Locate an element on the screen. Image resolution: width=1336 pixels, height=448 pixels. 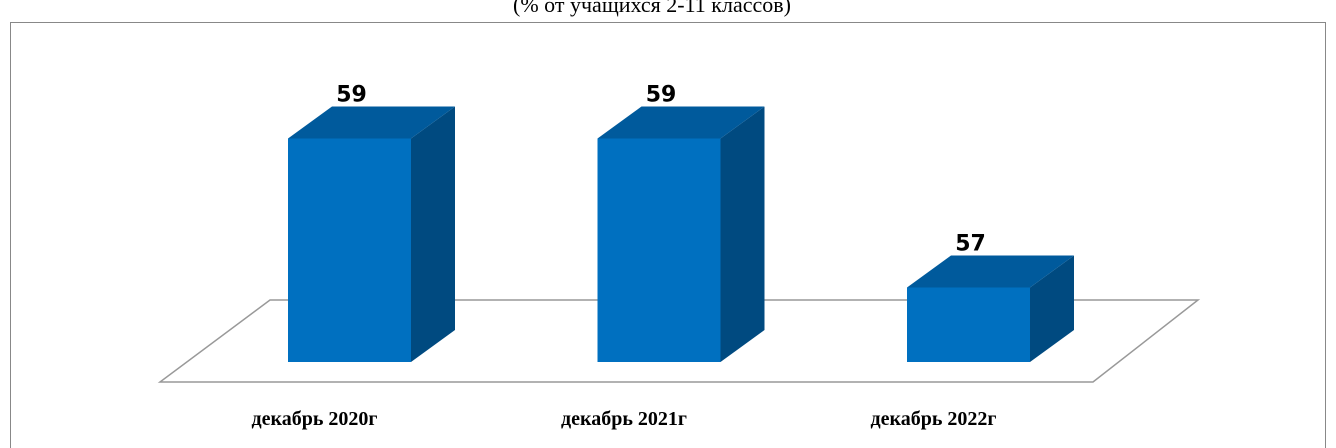
value-label: 57 is located at coordinates (970, 244).